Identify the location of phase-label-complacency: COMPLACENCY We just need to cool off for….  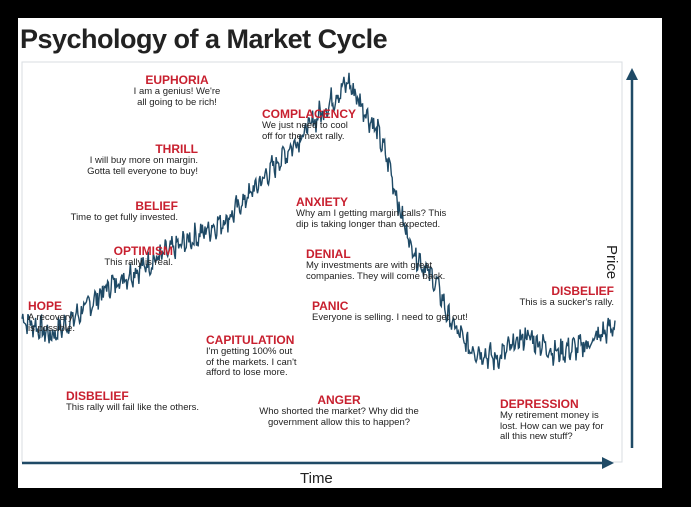
(309, 124).